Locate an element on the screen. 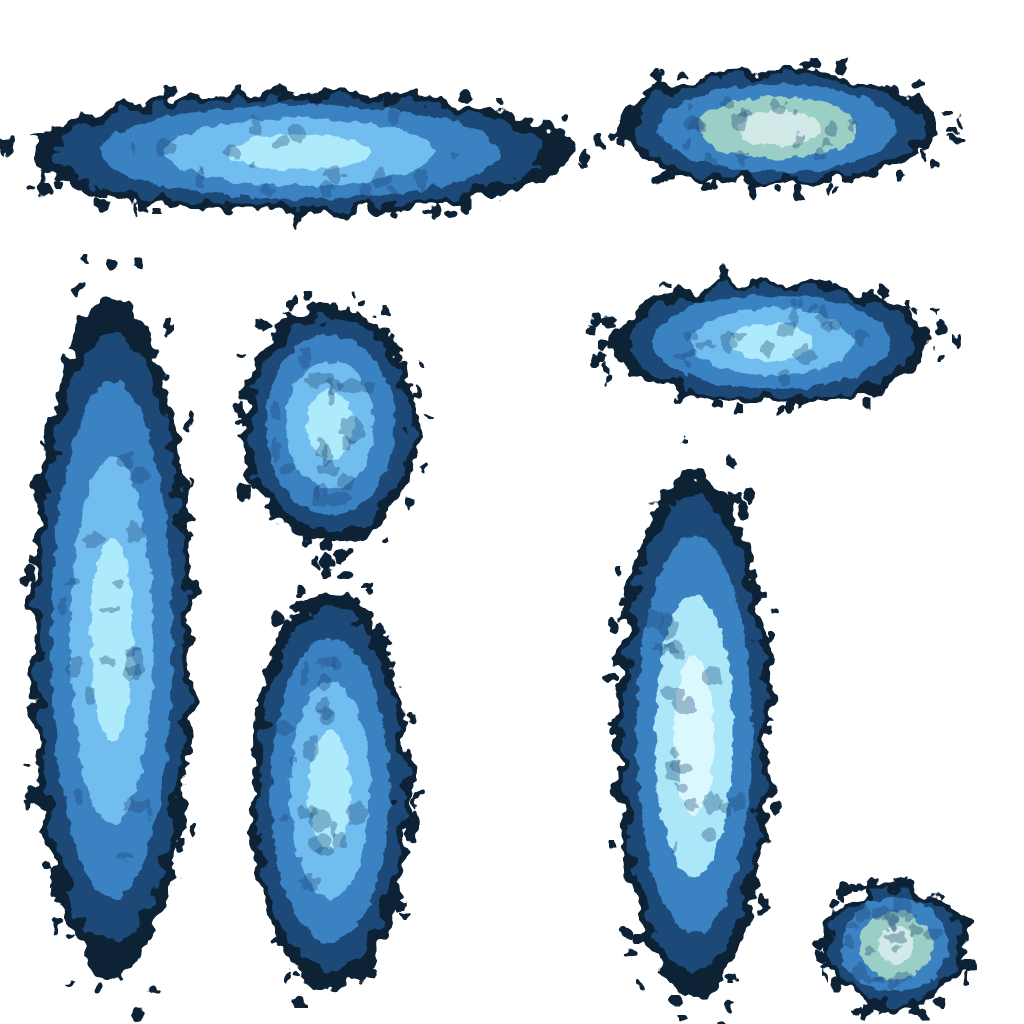 Image resolution: width=1024 pixels, height=1024 pixels. sprite-splash-vertical-medium is located at coordinates (337, 779).